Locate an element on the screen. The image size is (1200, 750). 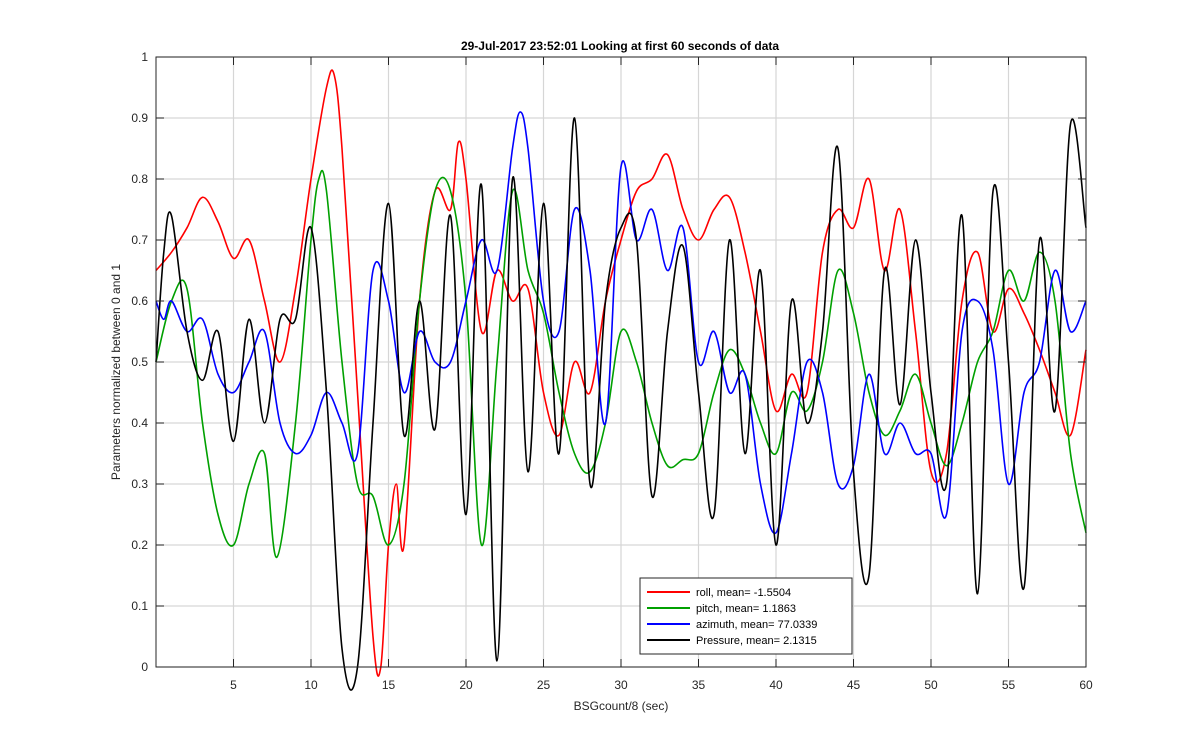
y-tick-label: 0 is located at coordinates (144, 667).